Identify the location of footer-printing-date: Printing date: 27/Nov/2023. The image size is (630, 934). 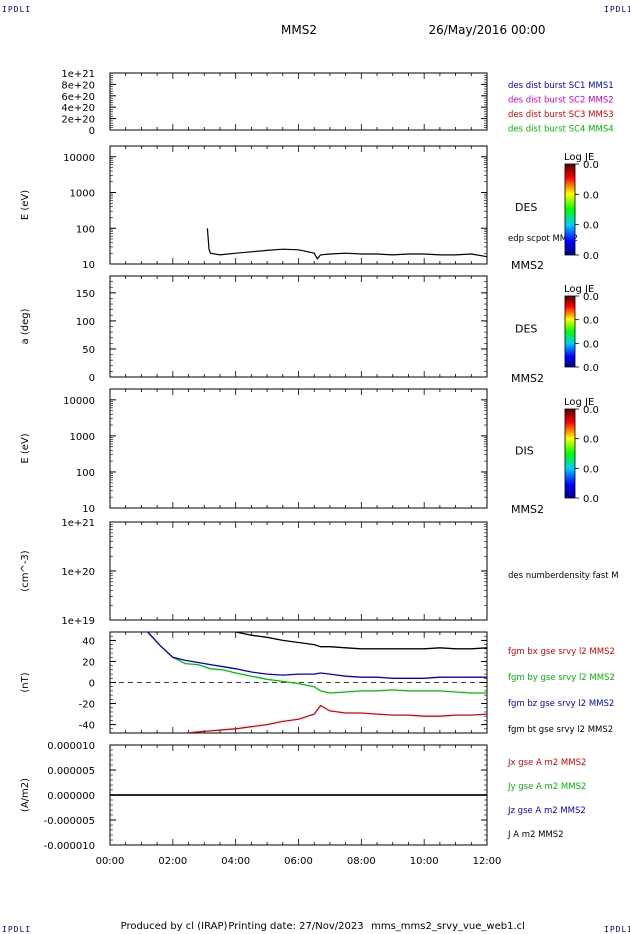
(295, 926).